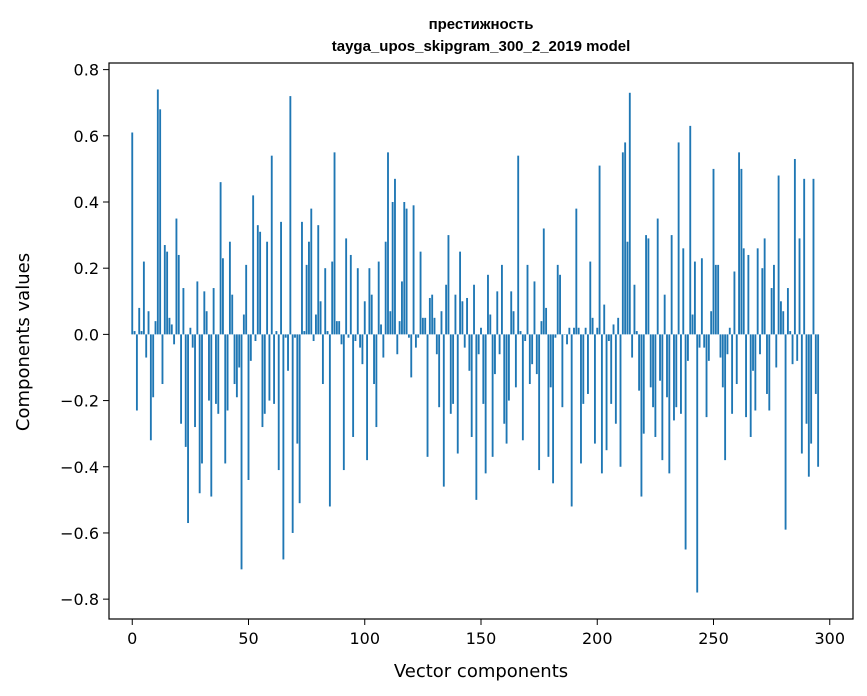  Describe the element at coordinates (86, 268) in the screenshot. I see `y-tick-label: 0.2` at that location.